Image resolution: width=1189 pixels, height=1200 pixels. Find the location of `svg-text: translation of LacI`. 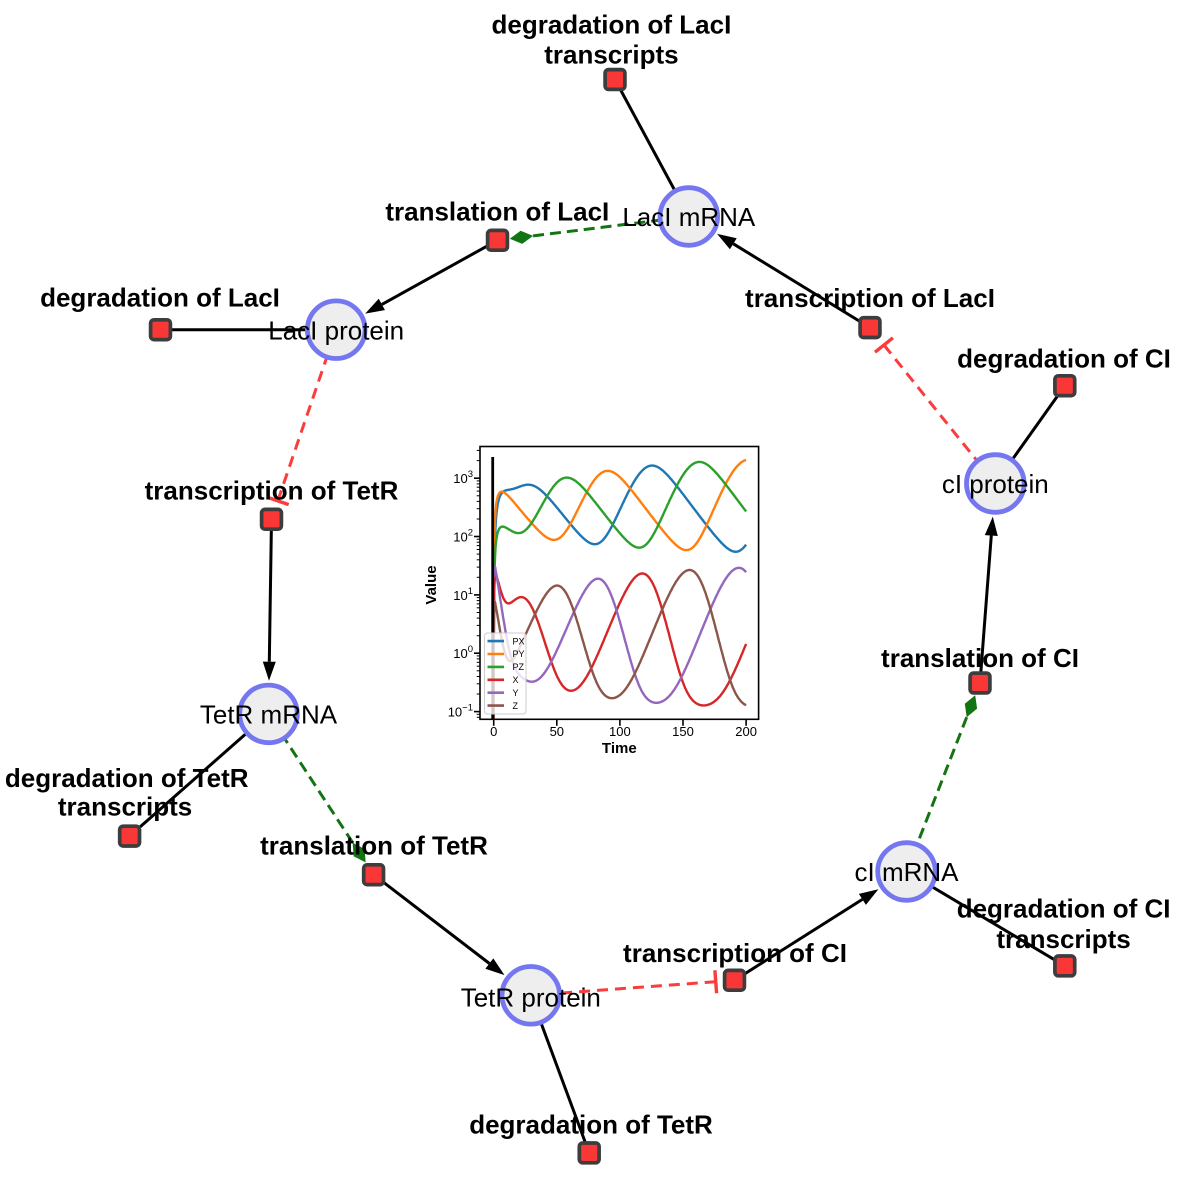

svg-text: translation of LacI is located at coordinates (497, 211).